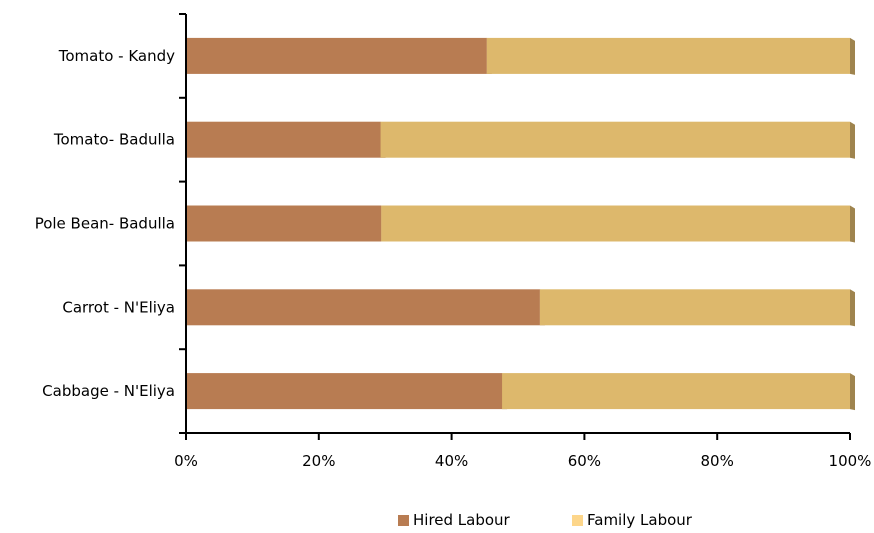  What do you see at coordinates (640, 520) in the screenshot?
I see `legend-label: Family Labour` at bounding box center [640, 520].